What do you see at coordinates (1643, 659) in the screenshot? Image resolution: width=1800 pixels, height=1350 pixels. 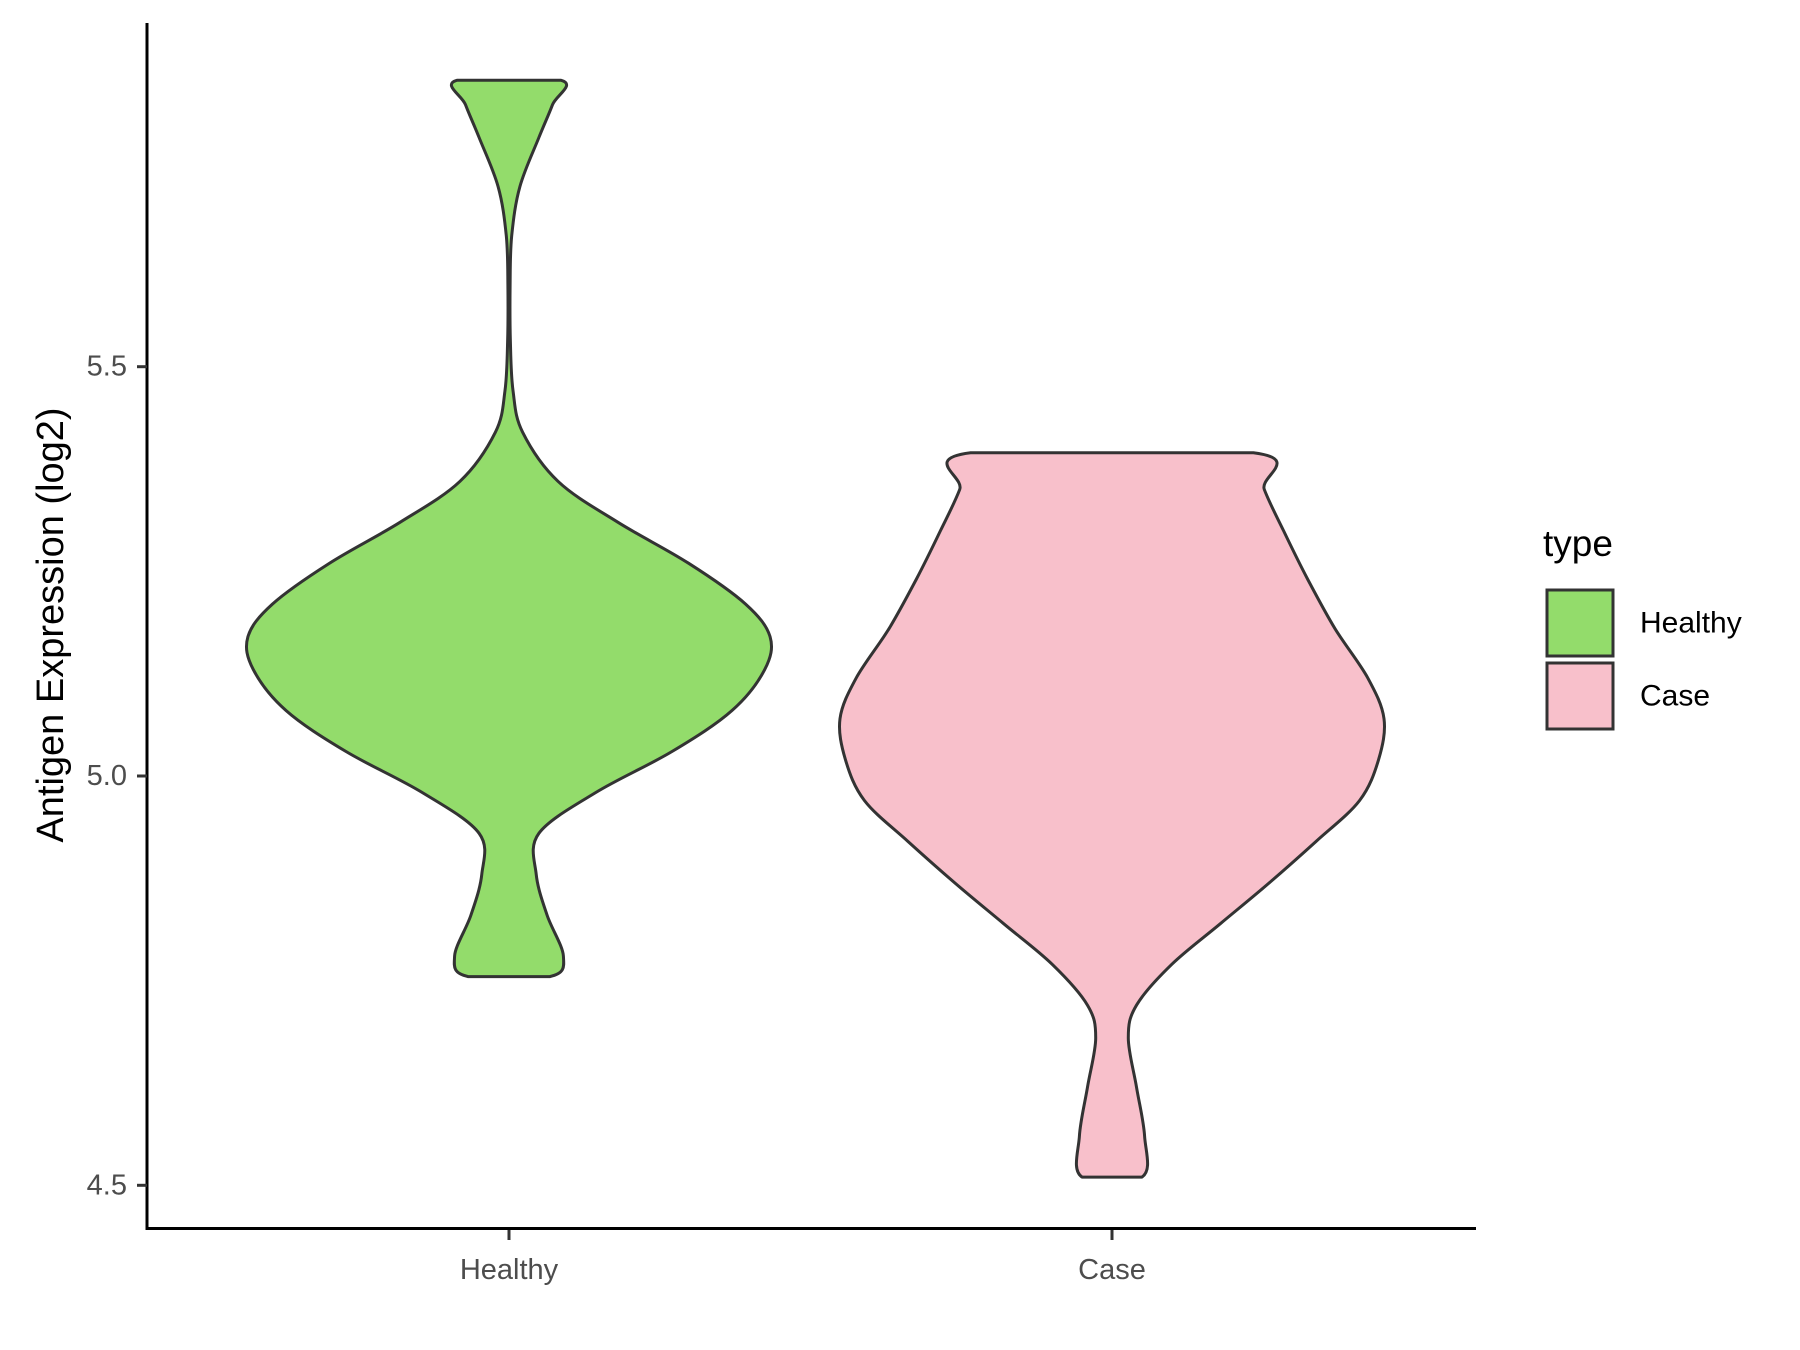 I see `legend-items: Healthy Case` at bounding box center [1643, 659].